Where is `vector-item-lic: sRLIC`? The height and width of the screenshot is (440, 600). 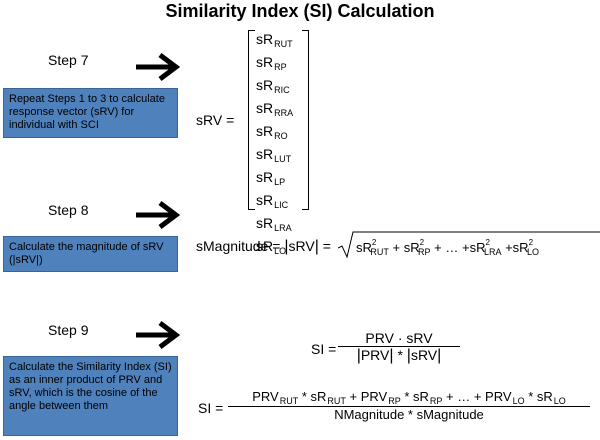
vector-item-lic: sRLIC is located at coordinates (272, 201).